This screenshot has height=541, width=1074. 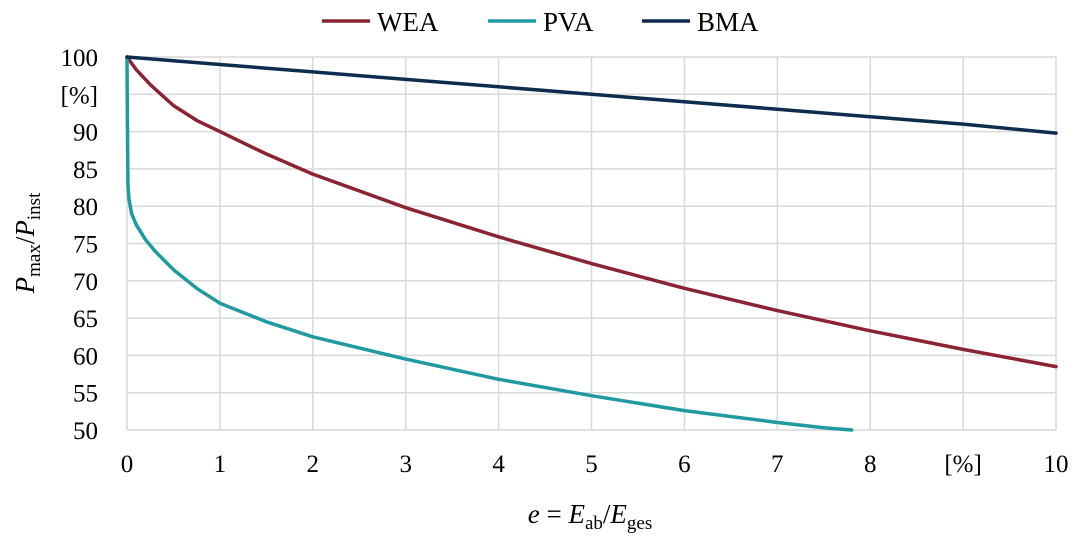 I want to click on legend-item-pva: PVA, so click(x=541, y=22).